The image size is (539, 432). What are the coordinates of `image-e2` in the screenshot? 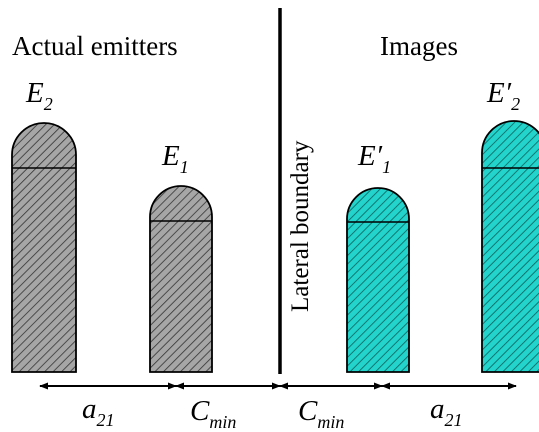 It's located at (510, 246).